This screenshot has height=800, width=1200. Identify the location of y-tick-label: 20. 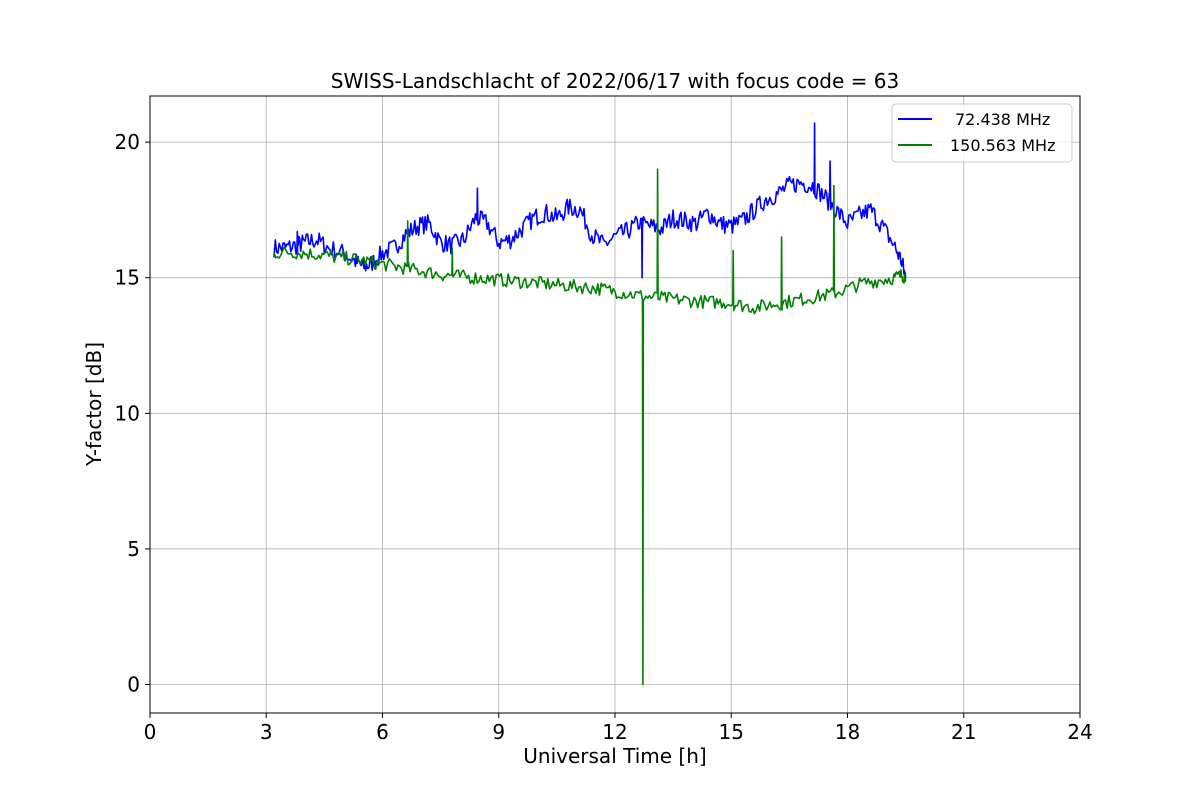
(127, 142).